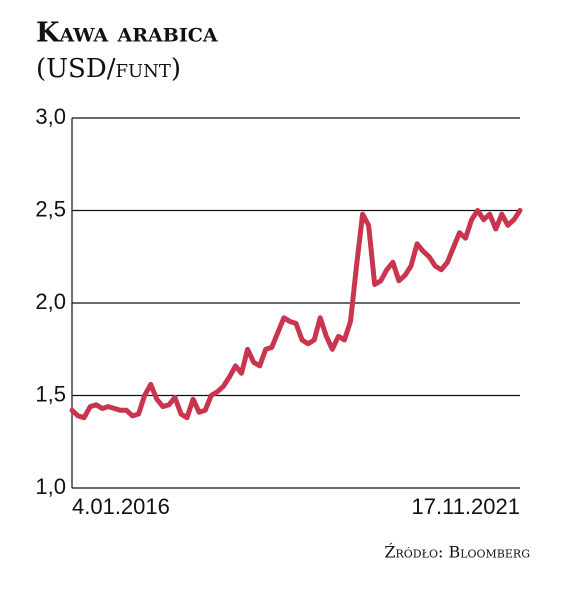 The image size is (561, 593). I want to click on y-tick-label: 1,0, so click(50, 486).